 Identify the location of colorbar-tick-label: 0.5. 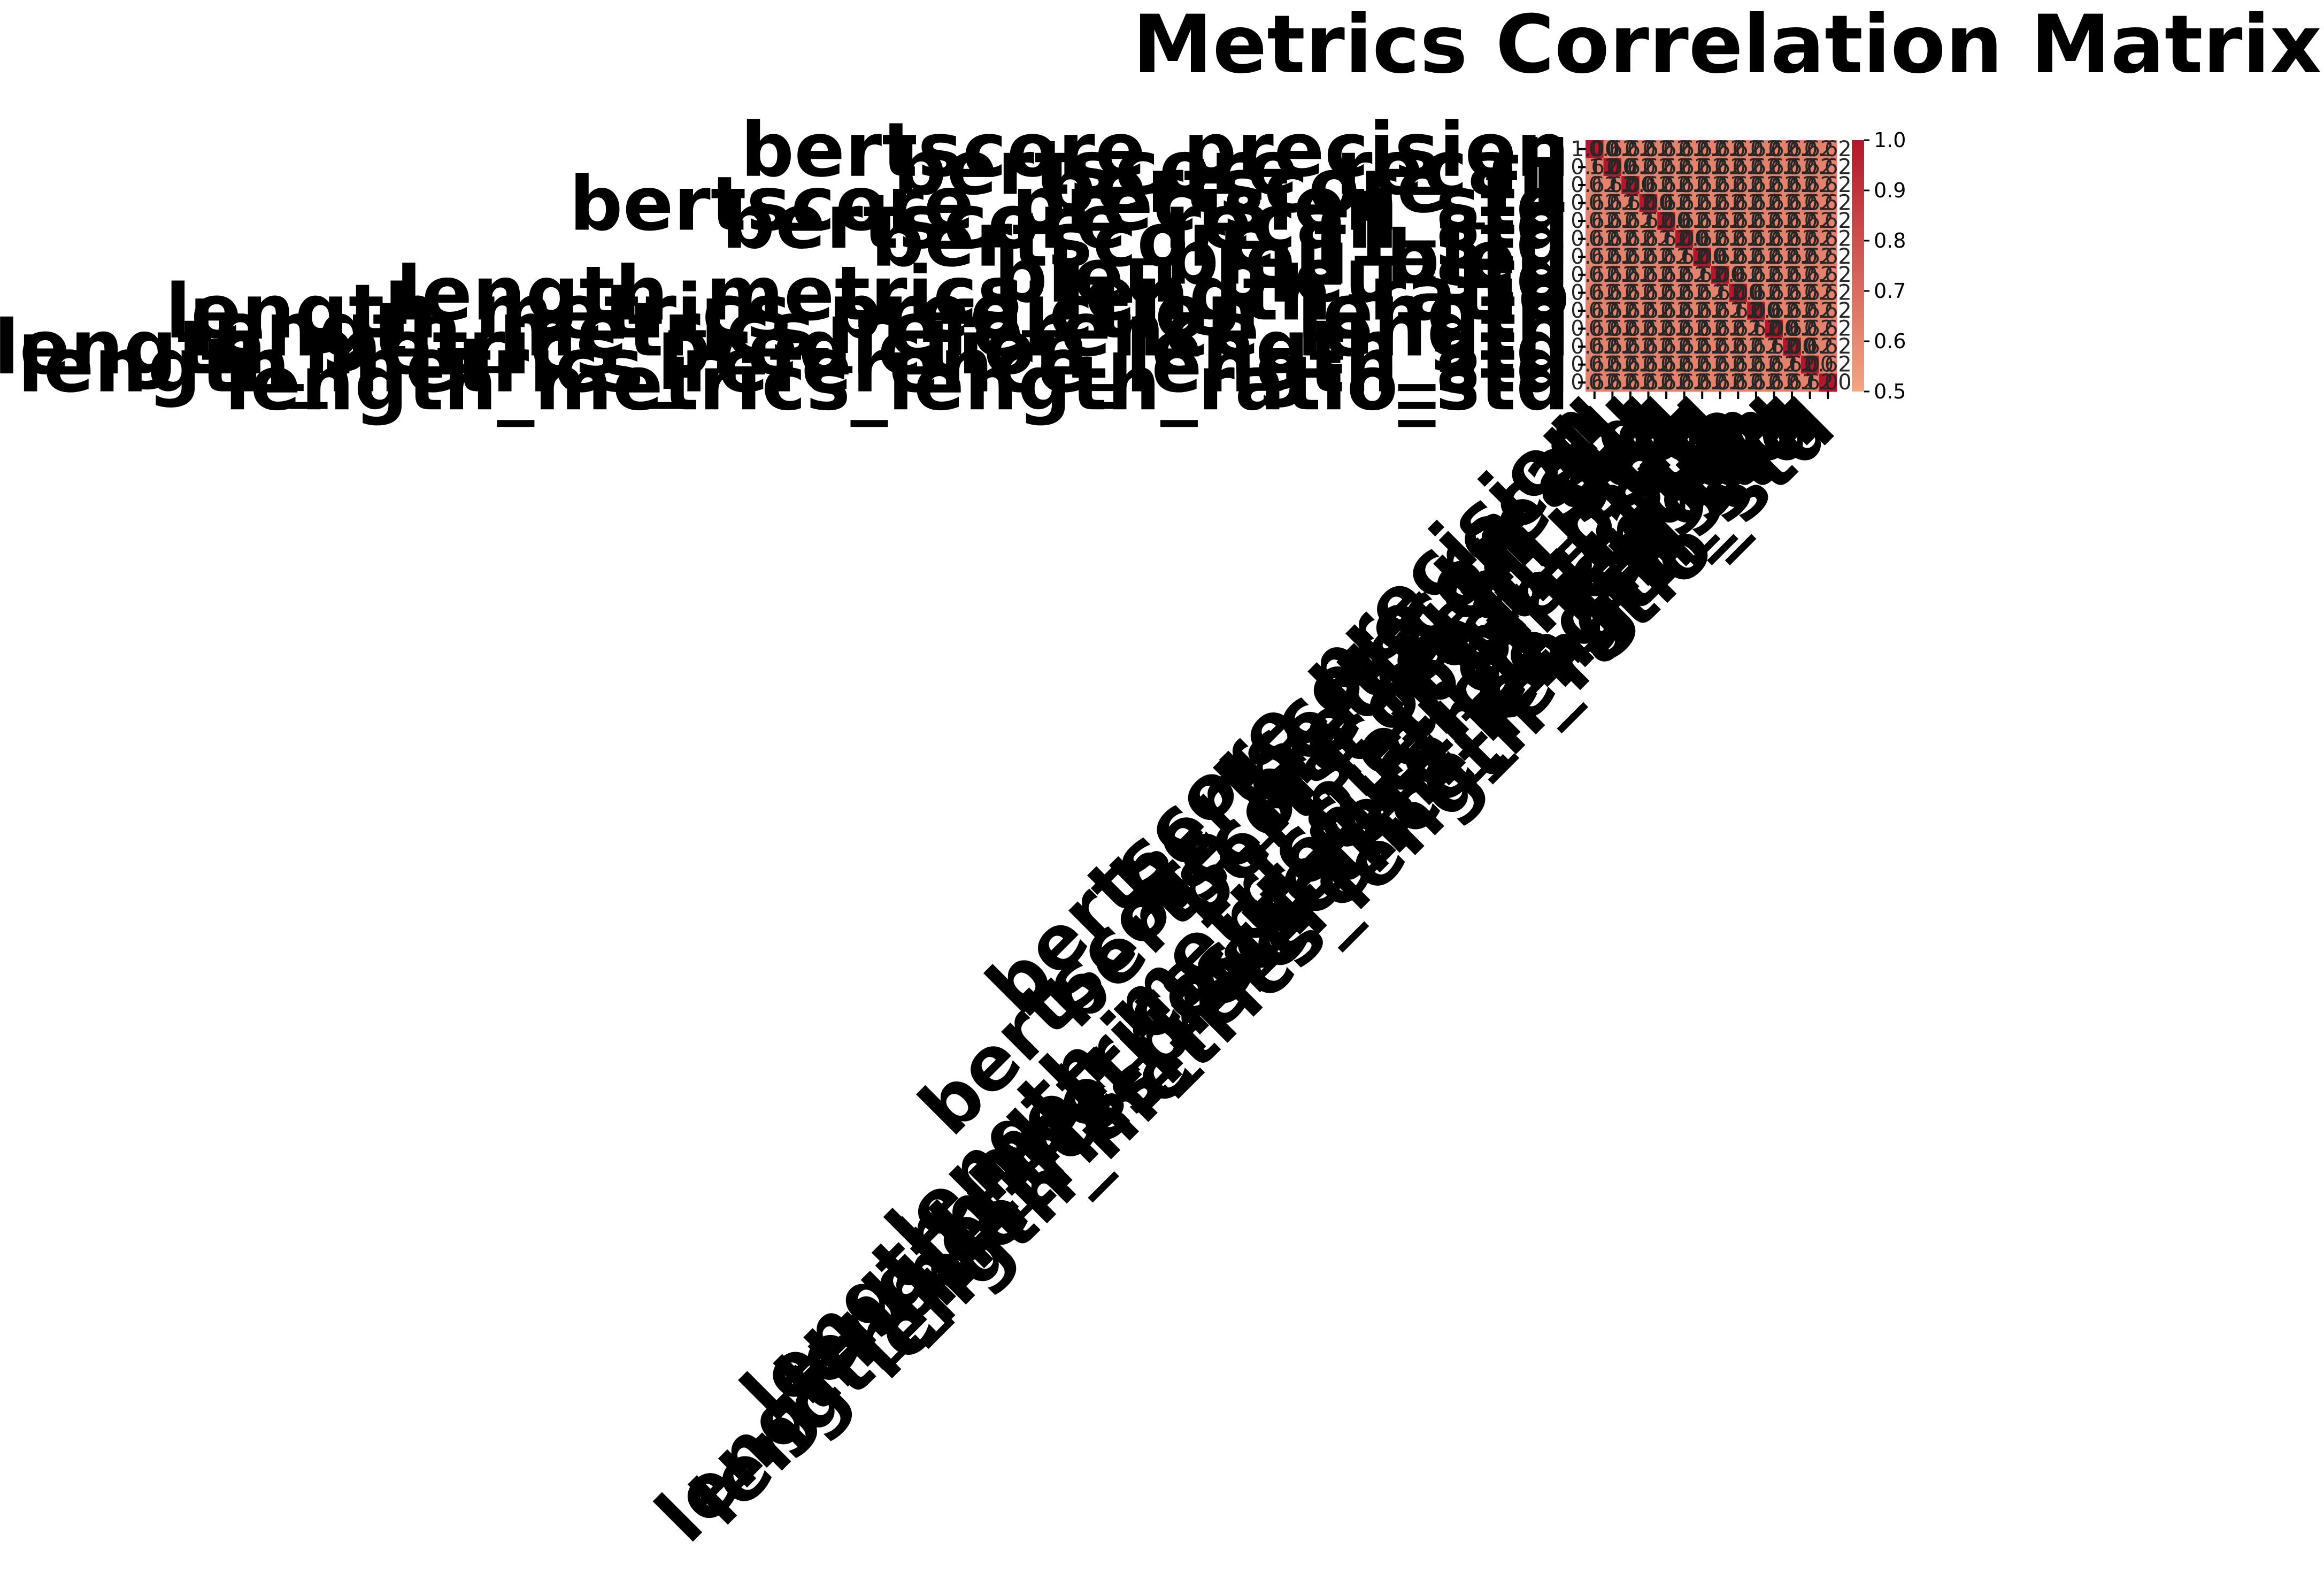
(1890, 392).